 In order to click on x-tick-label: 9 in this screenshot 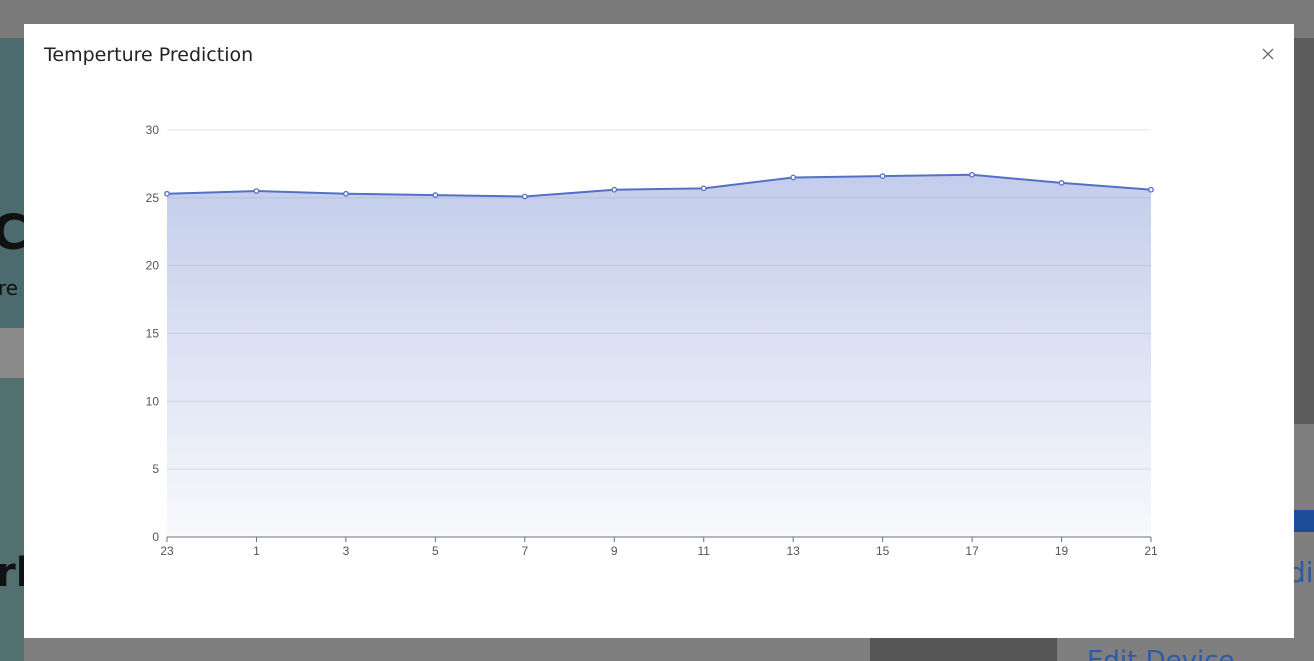, I will do `click(614, 551)`.